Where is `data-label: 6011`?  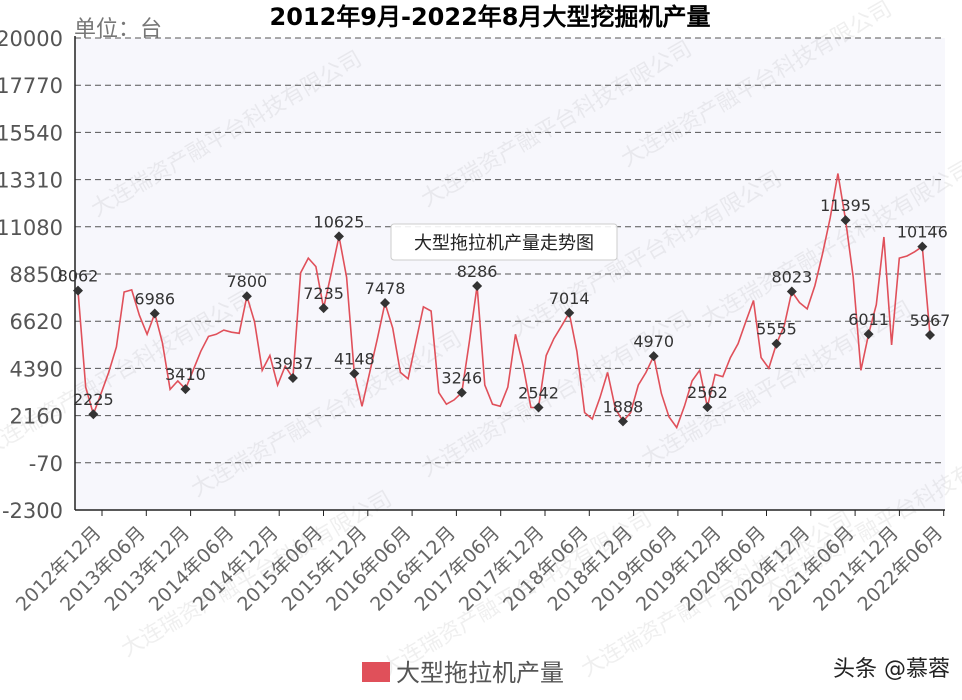
data-label: 6011 is located at coordinates (868, 319).